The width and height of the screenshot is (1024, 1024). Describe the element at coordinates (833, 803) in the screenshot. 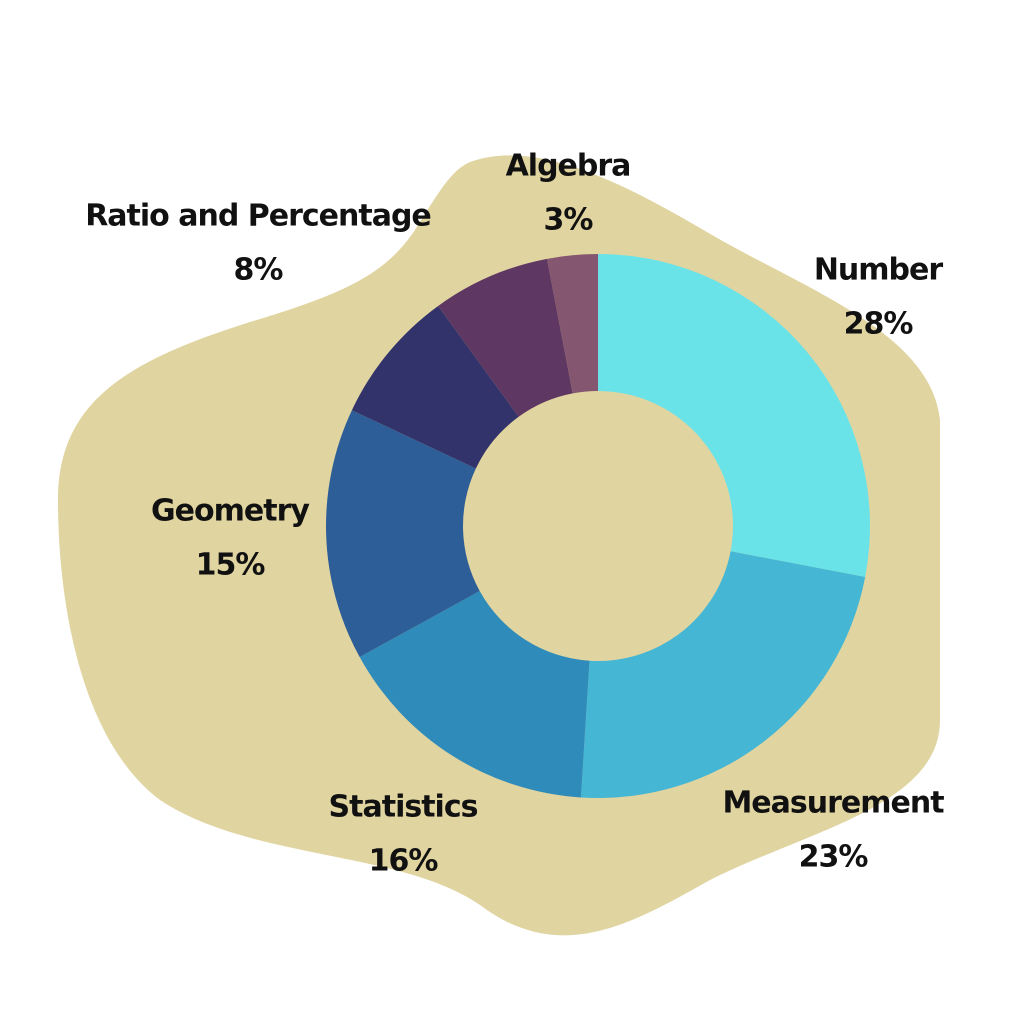

I see `category-label: Measurement` at that location.